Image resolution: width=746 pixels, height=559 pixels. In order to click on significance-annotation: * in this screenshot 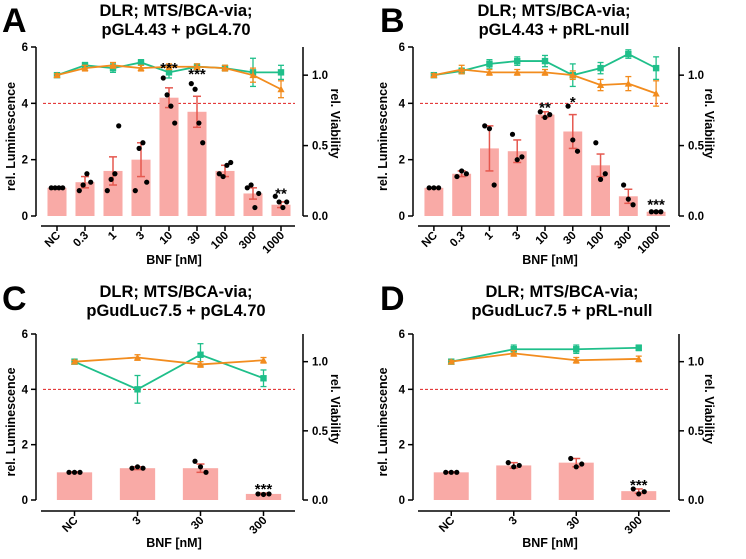, I will do `click(573, 102)`.